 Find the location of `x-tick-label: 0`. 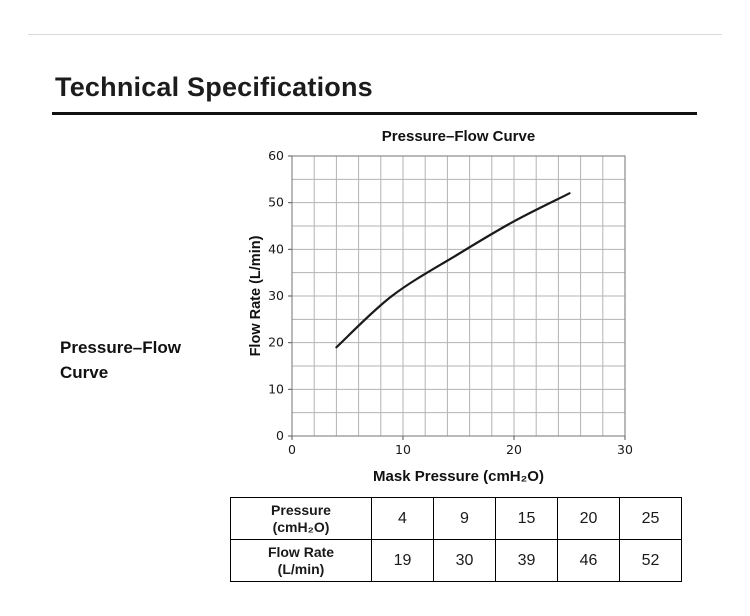

x-tick-label: 0 is located at coordinates (292, 449).